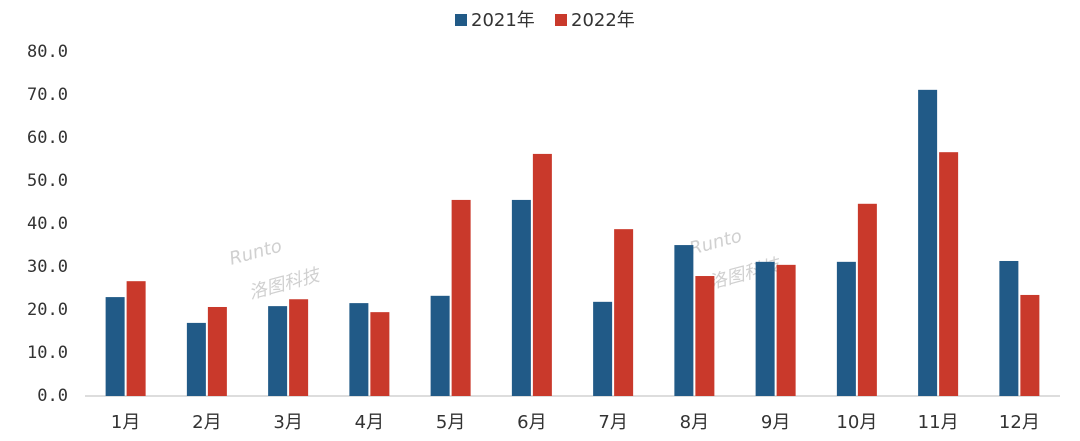 The image size is (1080, 441). Describe the element at coordinates (856, 422) in the screenshot. I see `x-tick-label: 10月` at that location.